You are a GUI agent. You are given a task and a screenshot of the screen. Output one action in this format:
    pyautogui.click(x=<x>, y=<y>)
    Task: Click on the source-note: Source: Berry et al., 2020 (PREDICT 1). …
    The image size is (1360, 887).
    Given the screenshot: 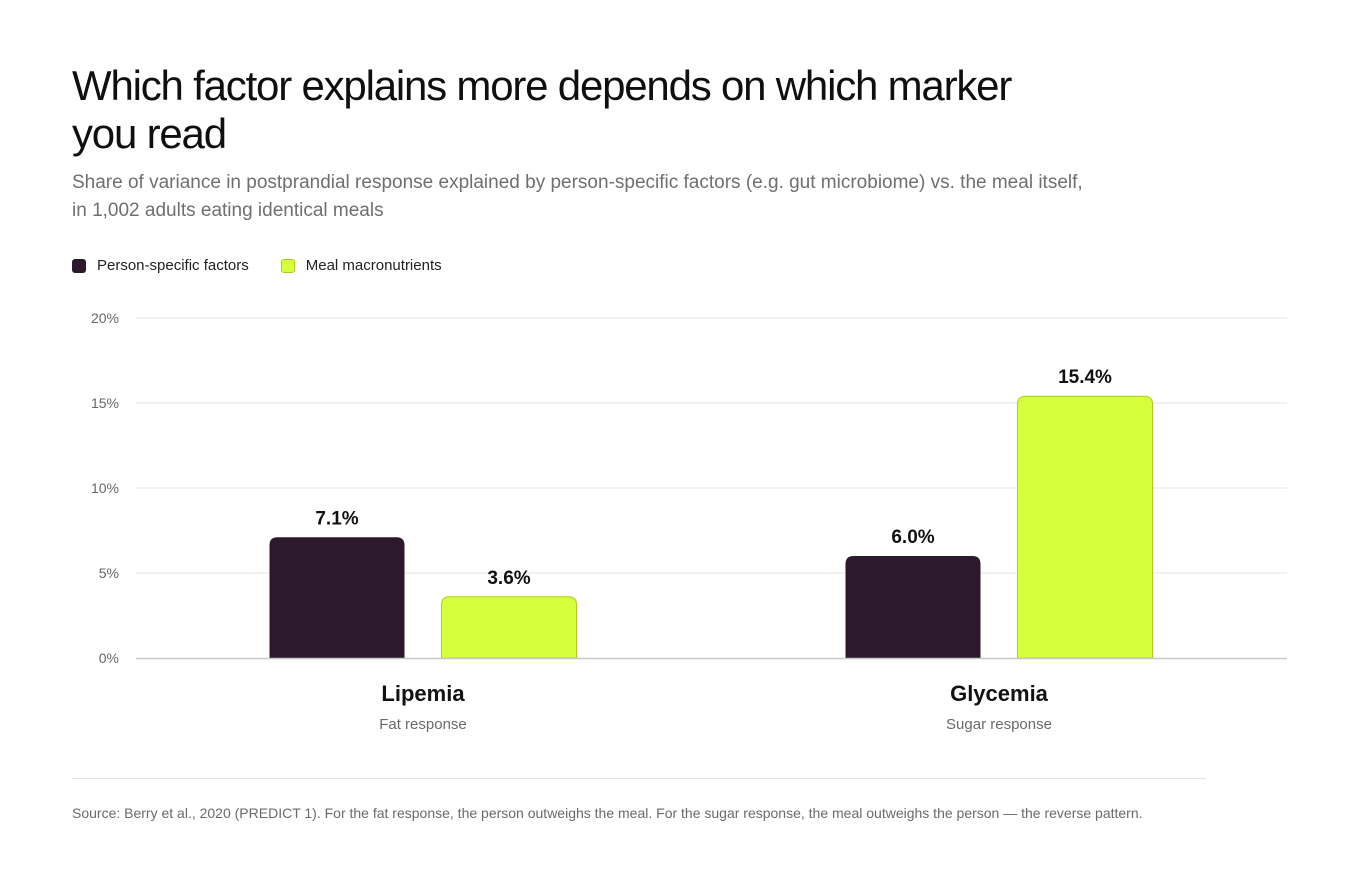 What is the action you would take?
    pyautogui.click(x=607, y=813)
    